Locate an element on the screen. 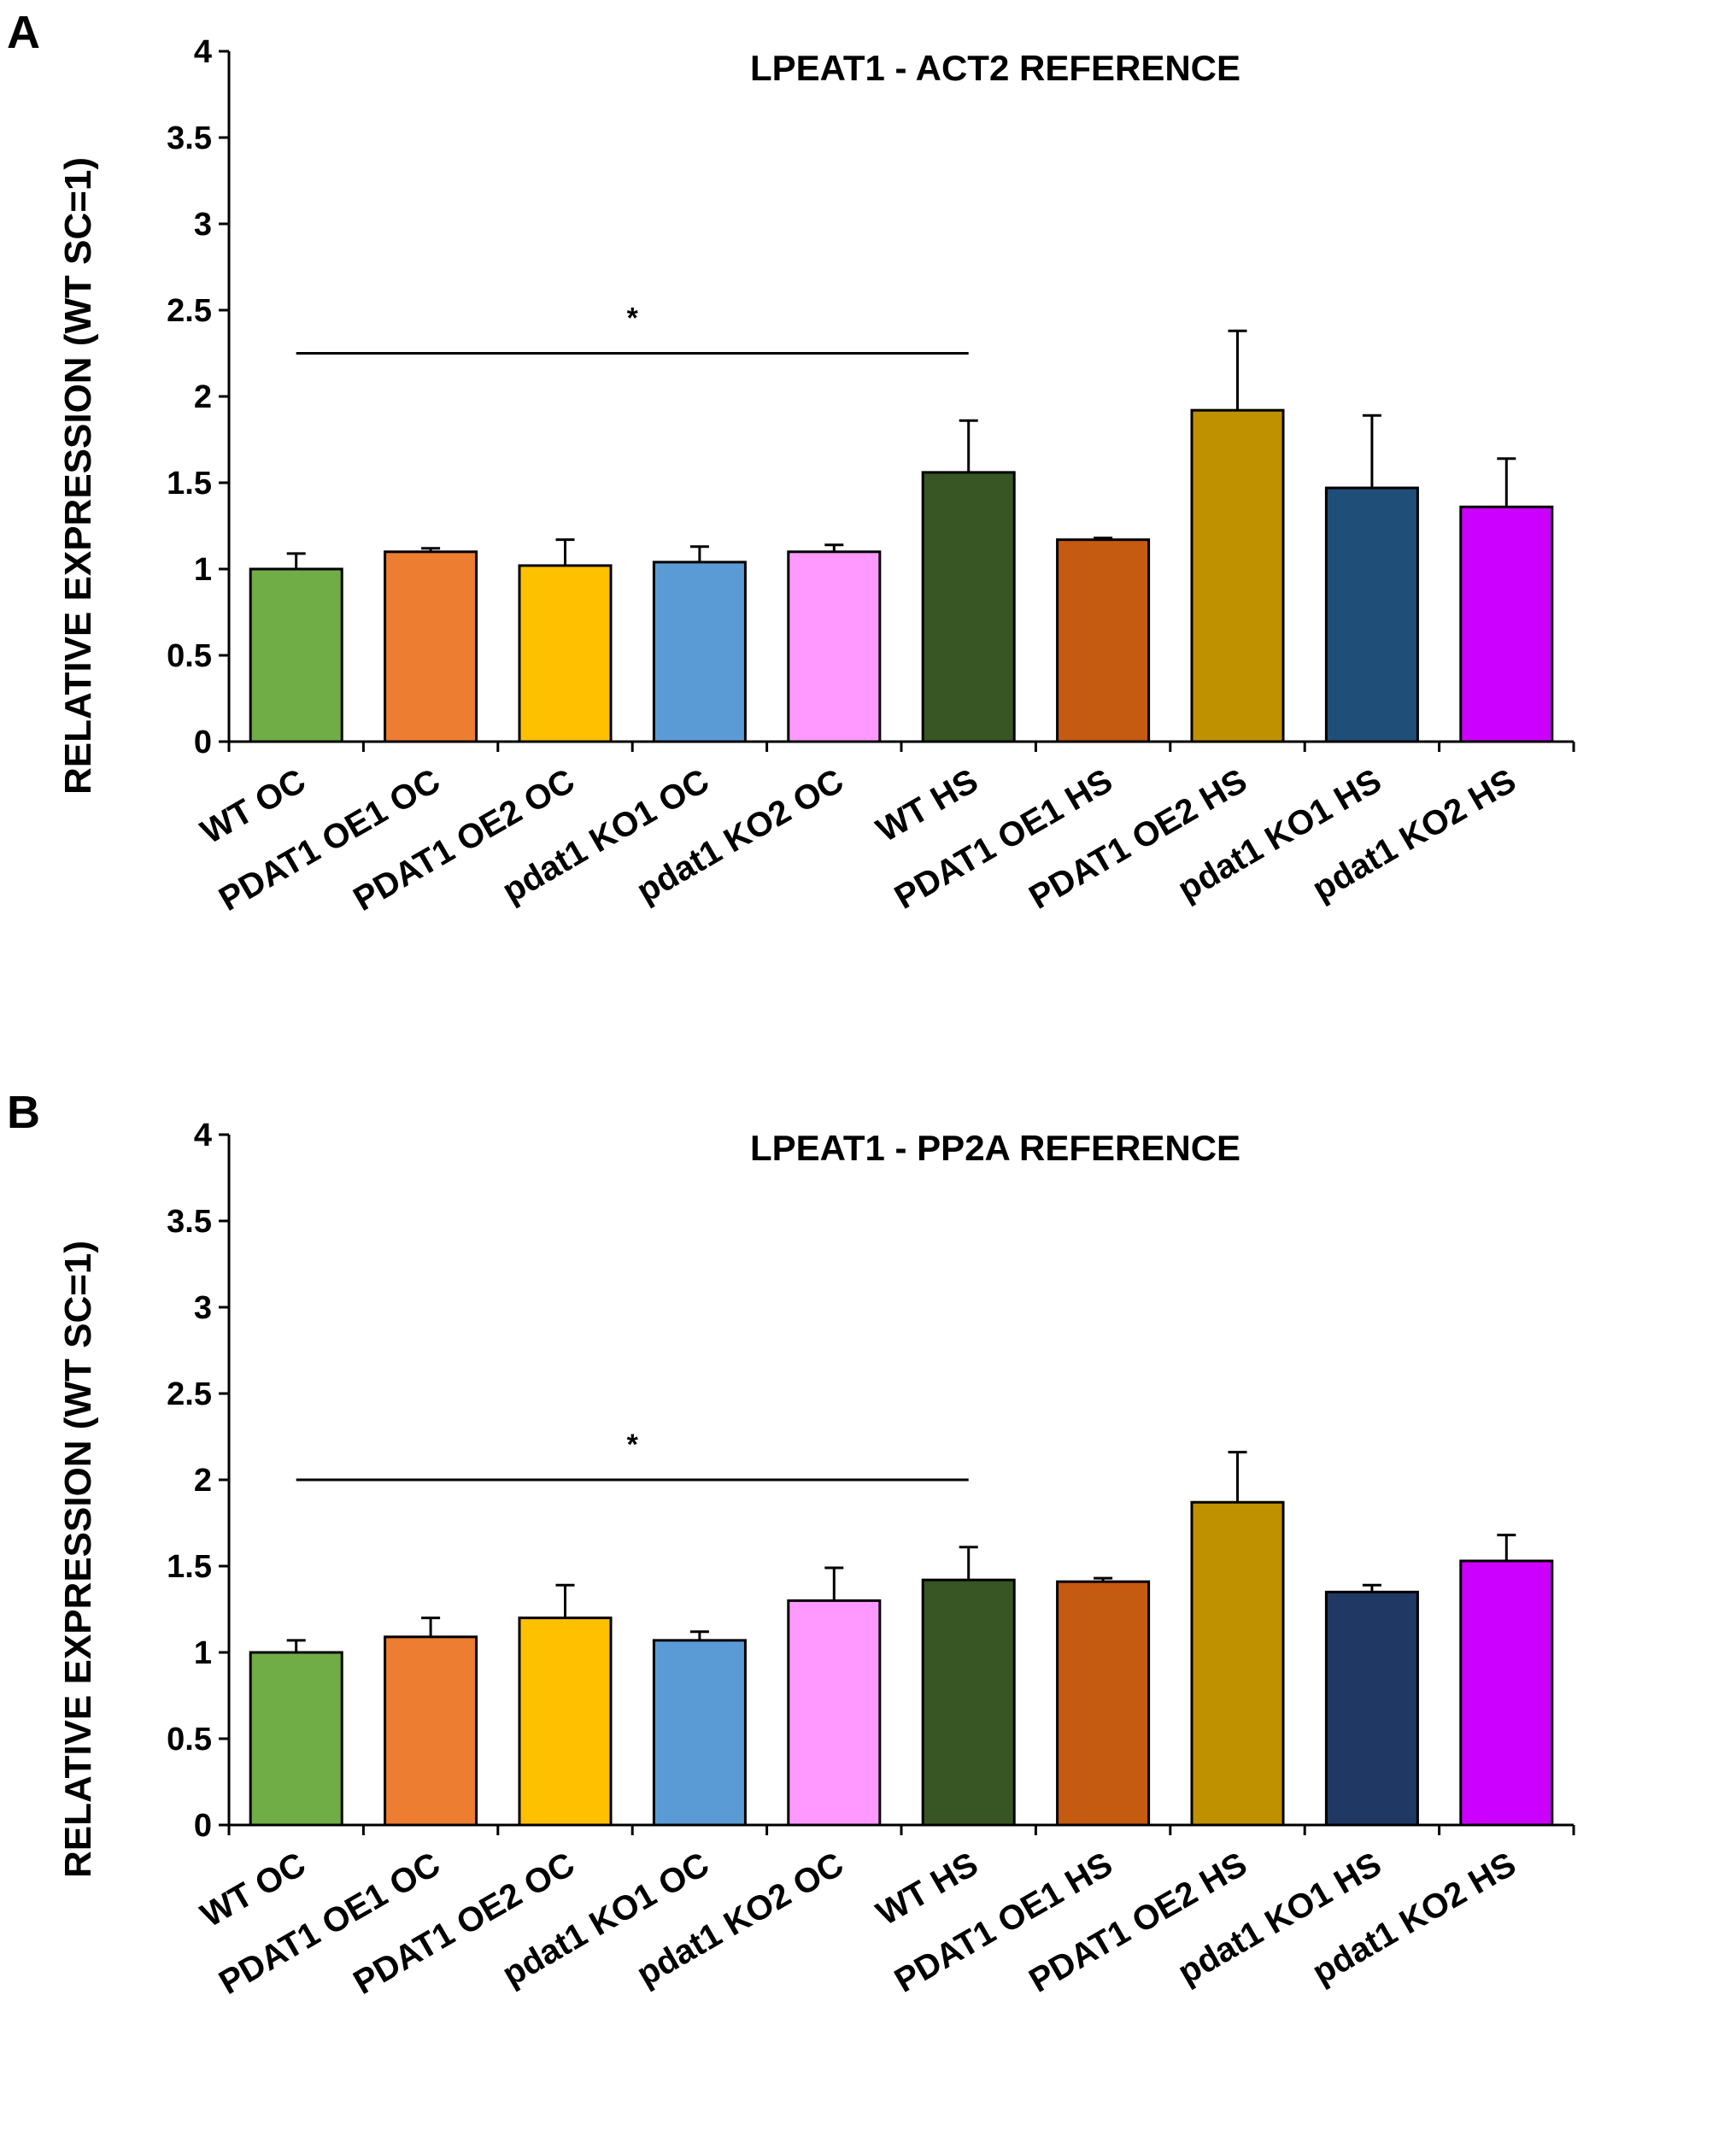  panel-letter: B is located at coordinates (23, 1113).